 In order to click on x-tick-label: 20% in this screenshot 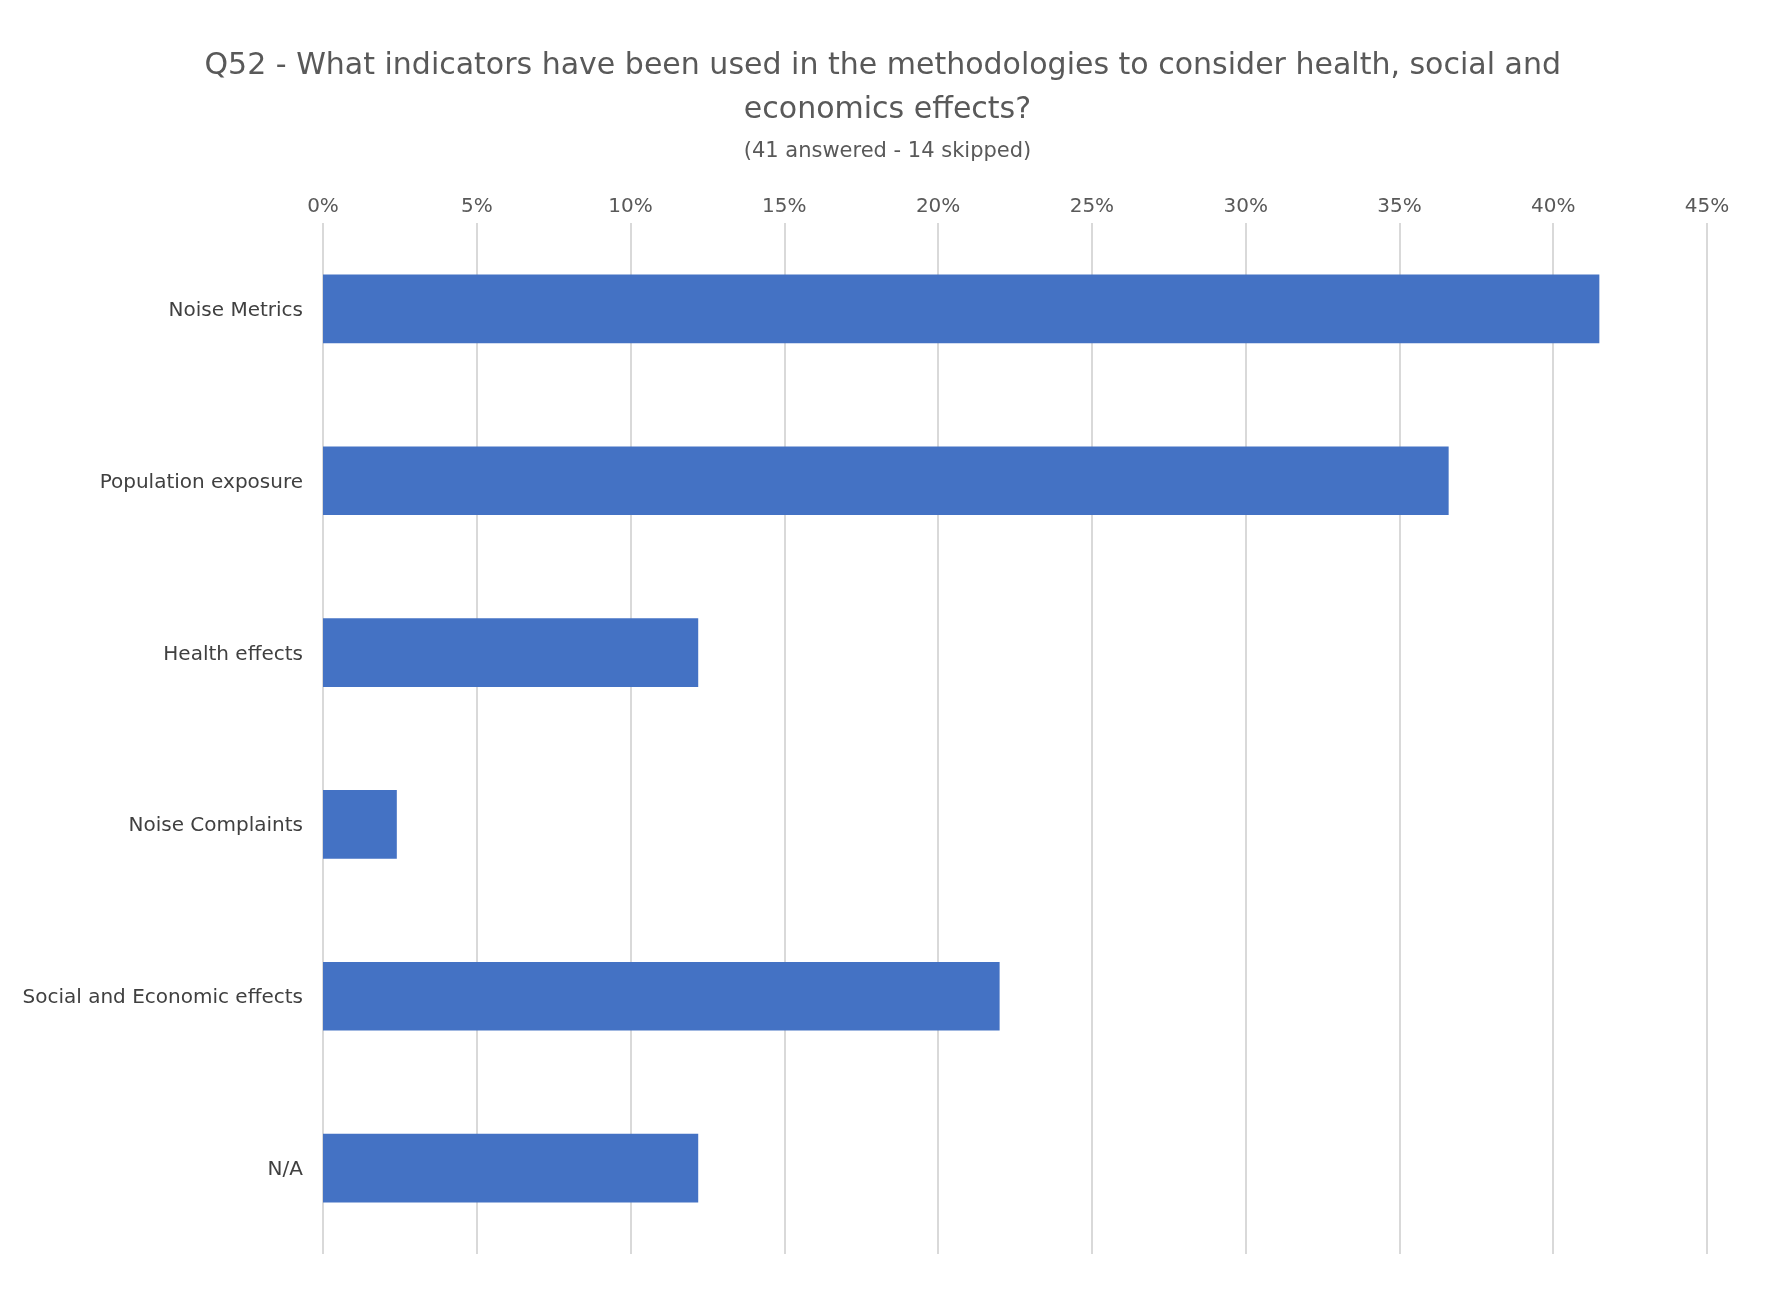, I will do `click(938, 205)`.